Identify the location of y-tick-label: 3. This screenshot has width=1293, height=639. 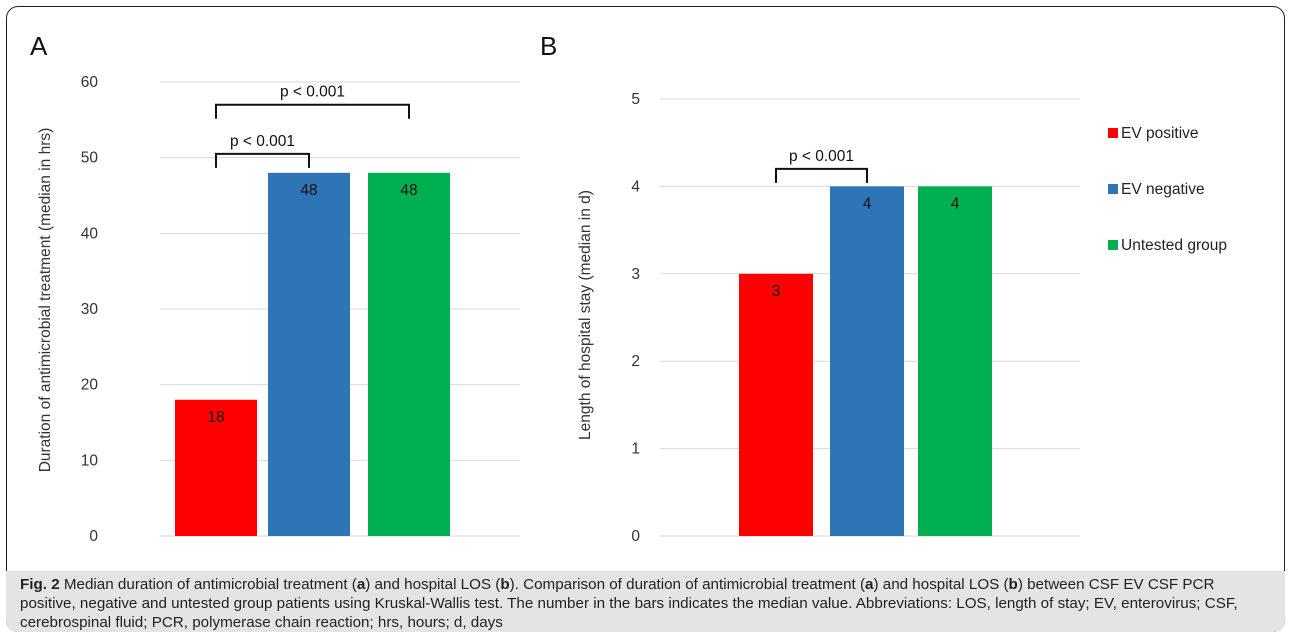
(635, 274).